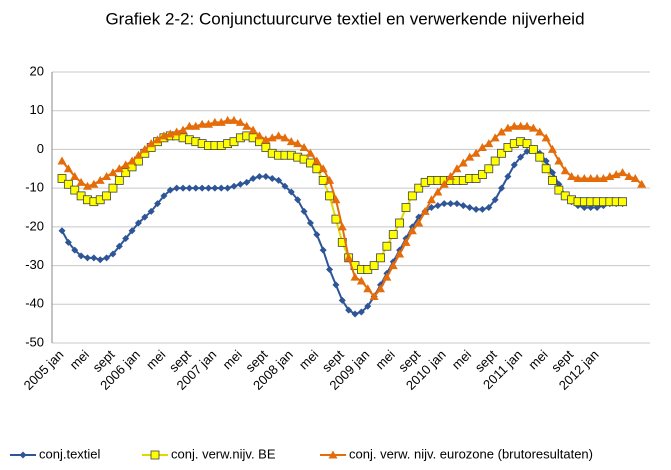 The width and height of the screenshot is (671, 470). What do you see at coordinates (34, 341) in the screenshot?
I see `y-tick-label: -50` at bounding box center [34, 341].